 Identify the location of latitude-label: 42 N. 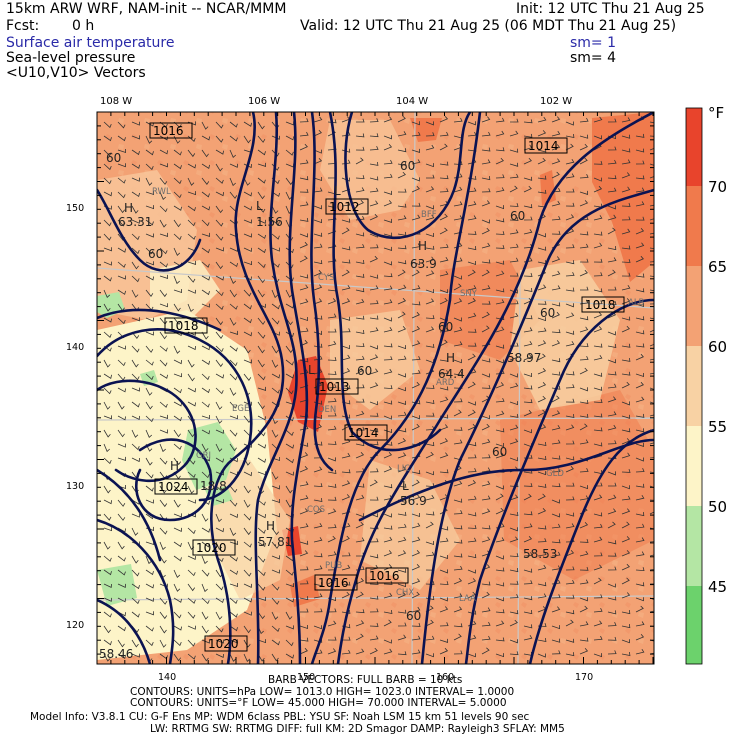
(668, 216).